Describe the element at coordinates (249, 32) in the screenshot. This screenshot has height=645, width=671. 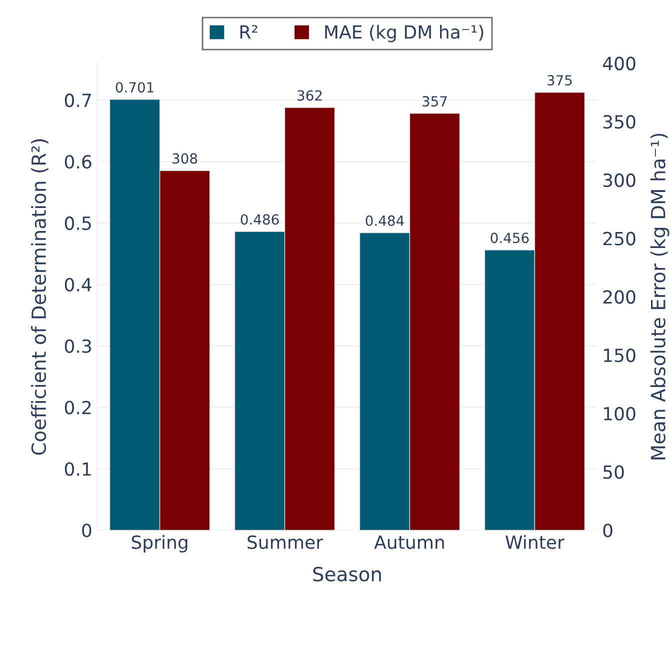
I see `legend-label: R²` at that location.